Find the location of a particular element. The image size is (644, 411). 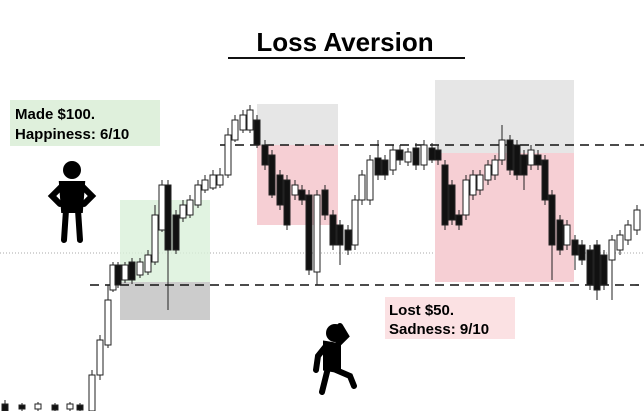

happy-figure is located at coordinates (72, 202).